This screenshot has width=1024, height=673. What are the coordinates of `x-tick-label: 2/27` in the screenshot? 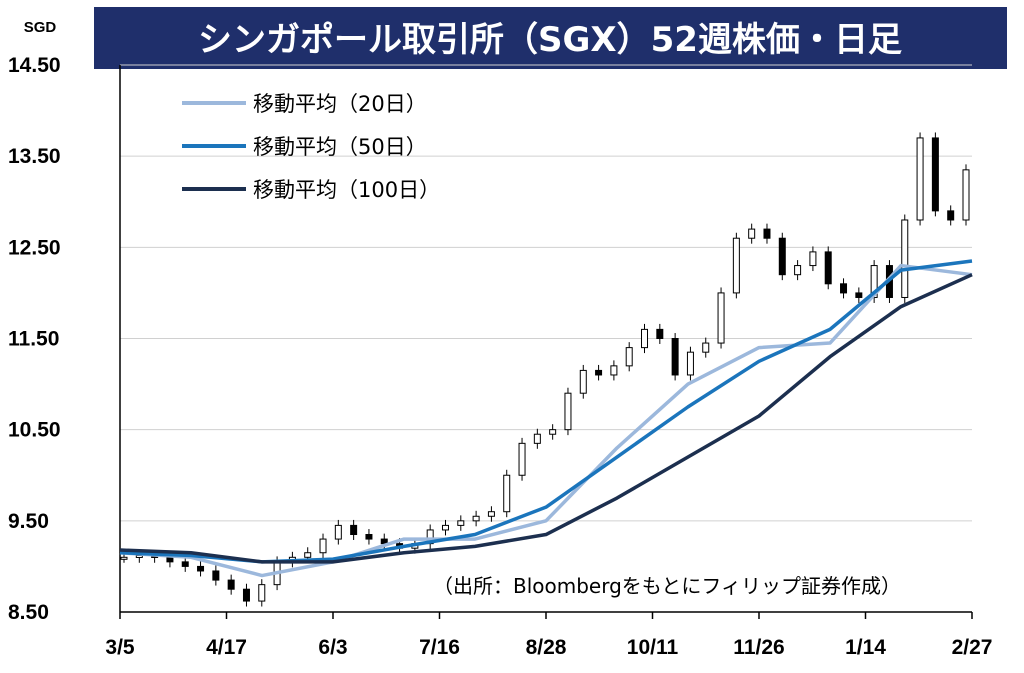 It's located at (972, 647).